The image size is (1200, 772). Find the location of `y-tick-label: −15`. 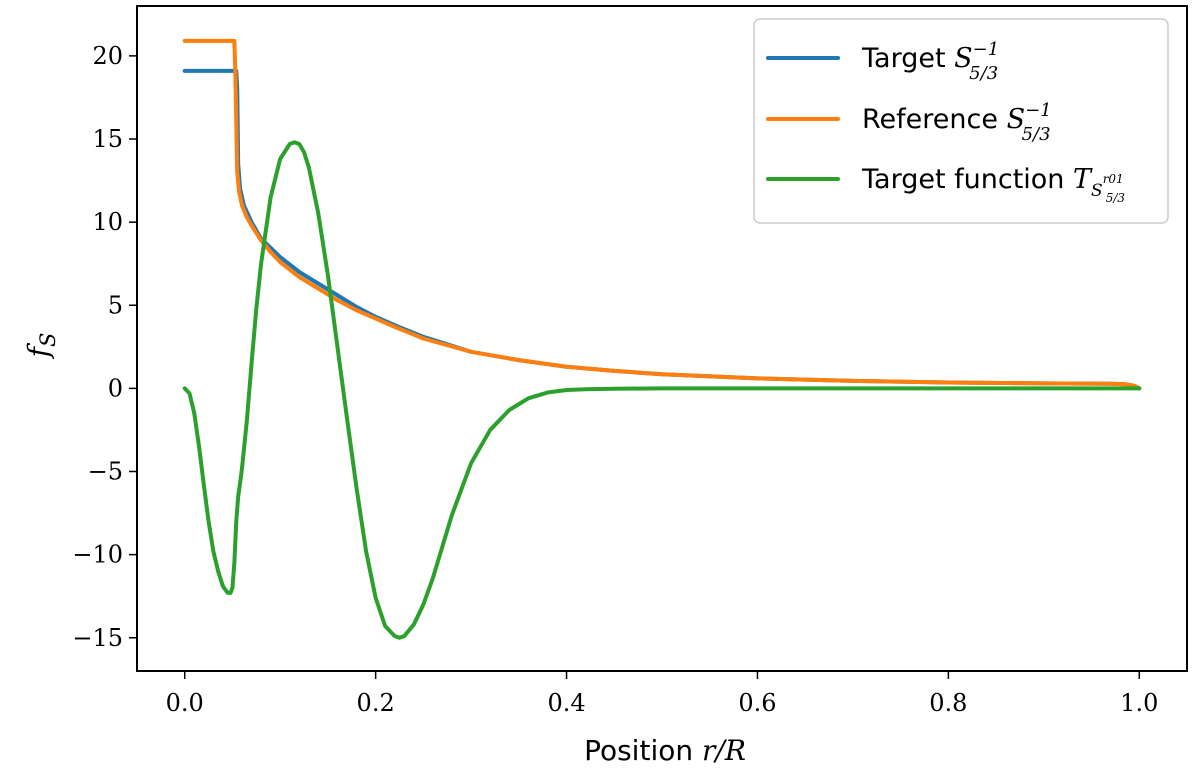

y-tick-label: −15 is located at coordinates (97, 638).